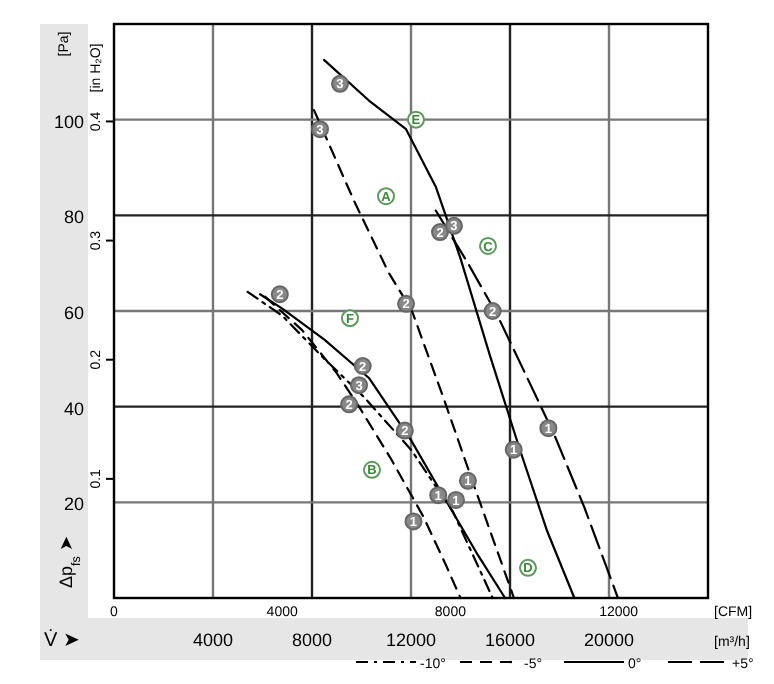  Describe the element at coordinates (609, 640) in the screenshot. I see `x-tick-label: 20000` at that location.